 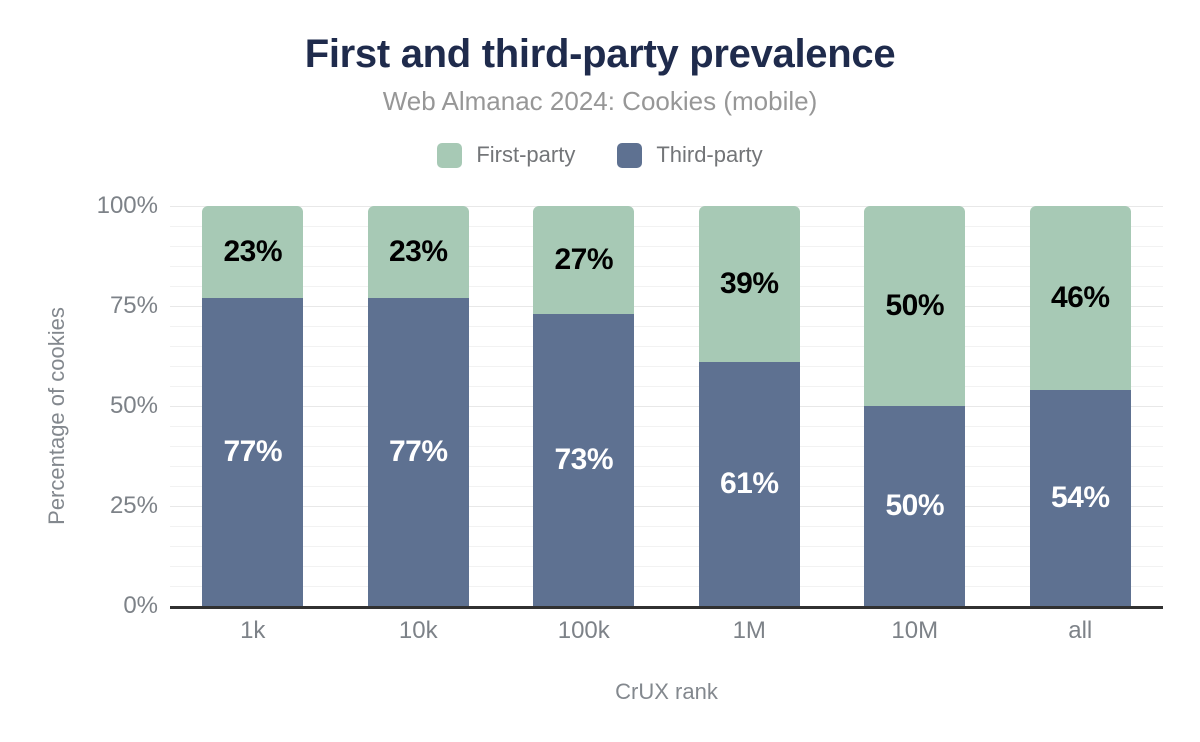 I want to click on legend-label: Third-party, so click(x=709, y=154).